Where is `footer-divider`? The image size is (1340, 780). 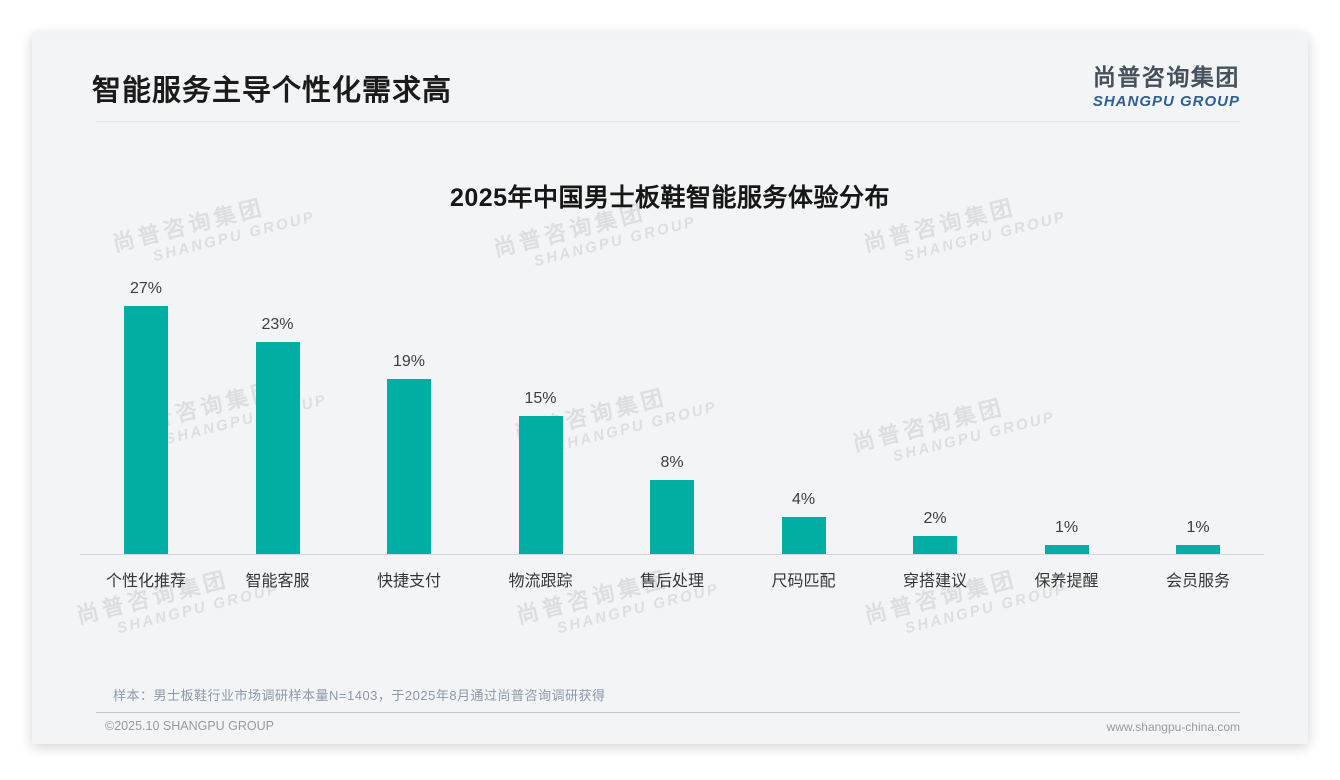 footer-divider is located at coordinates (668, 712).